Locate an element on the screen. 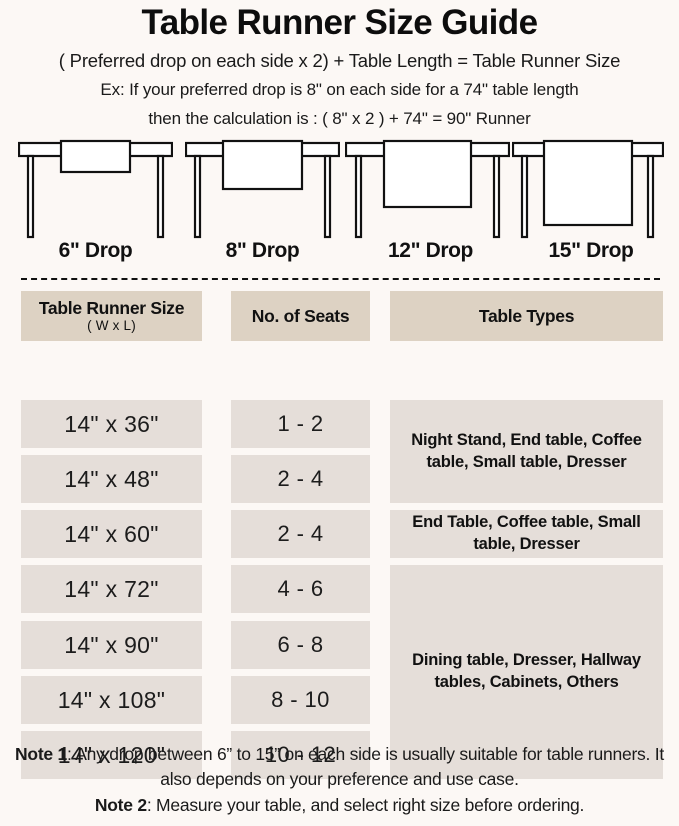 The width and height of the screenshot is (679, 826). table-row: 1 - 2 is located at coordinates (300, 424).